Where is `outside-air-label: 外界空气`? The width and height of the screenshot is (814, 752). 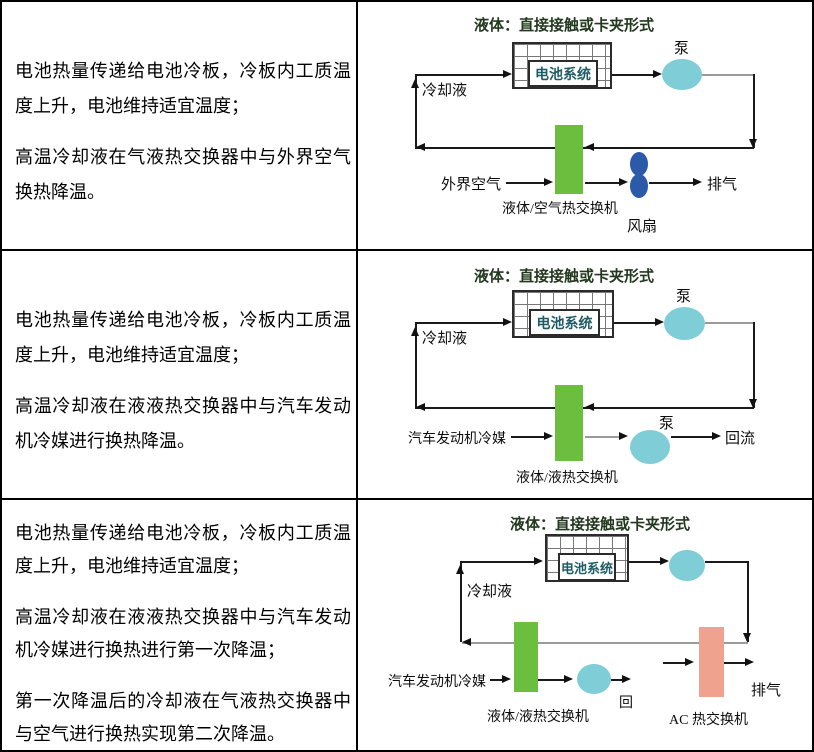 outside-air-label: 外界空气 is located at coordinates (471, 185).